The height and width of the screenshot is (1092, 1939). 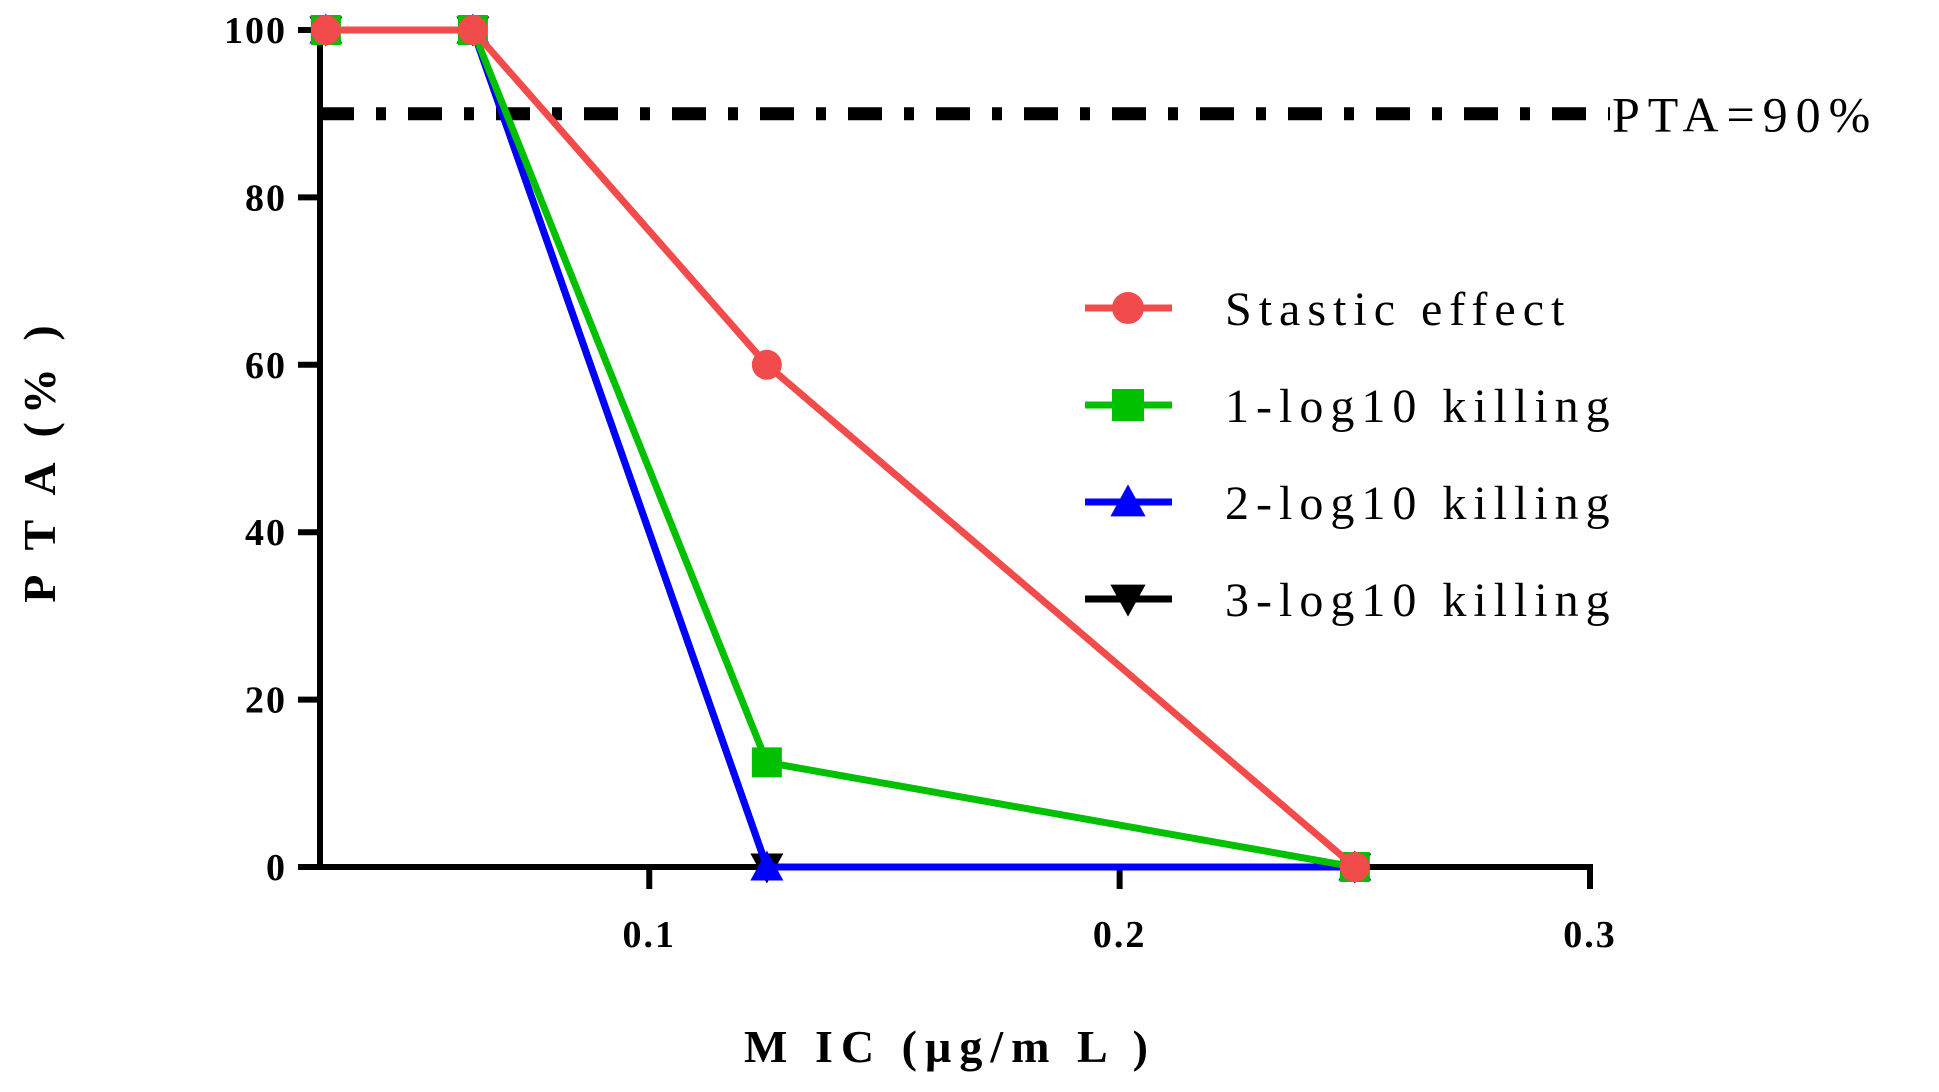 I want to click on legend-item: 3-log10 killing, so click(x=1351, y=600).